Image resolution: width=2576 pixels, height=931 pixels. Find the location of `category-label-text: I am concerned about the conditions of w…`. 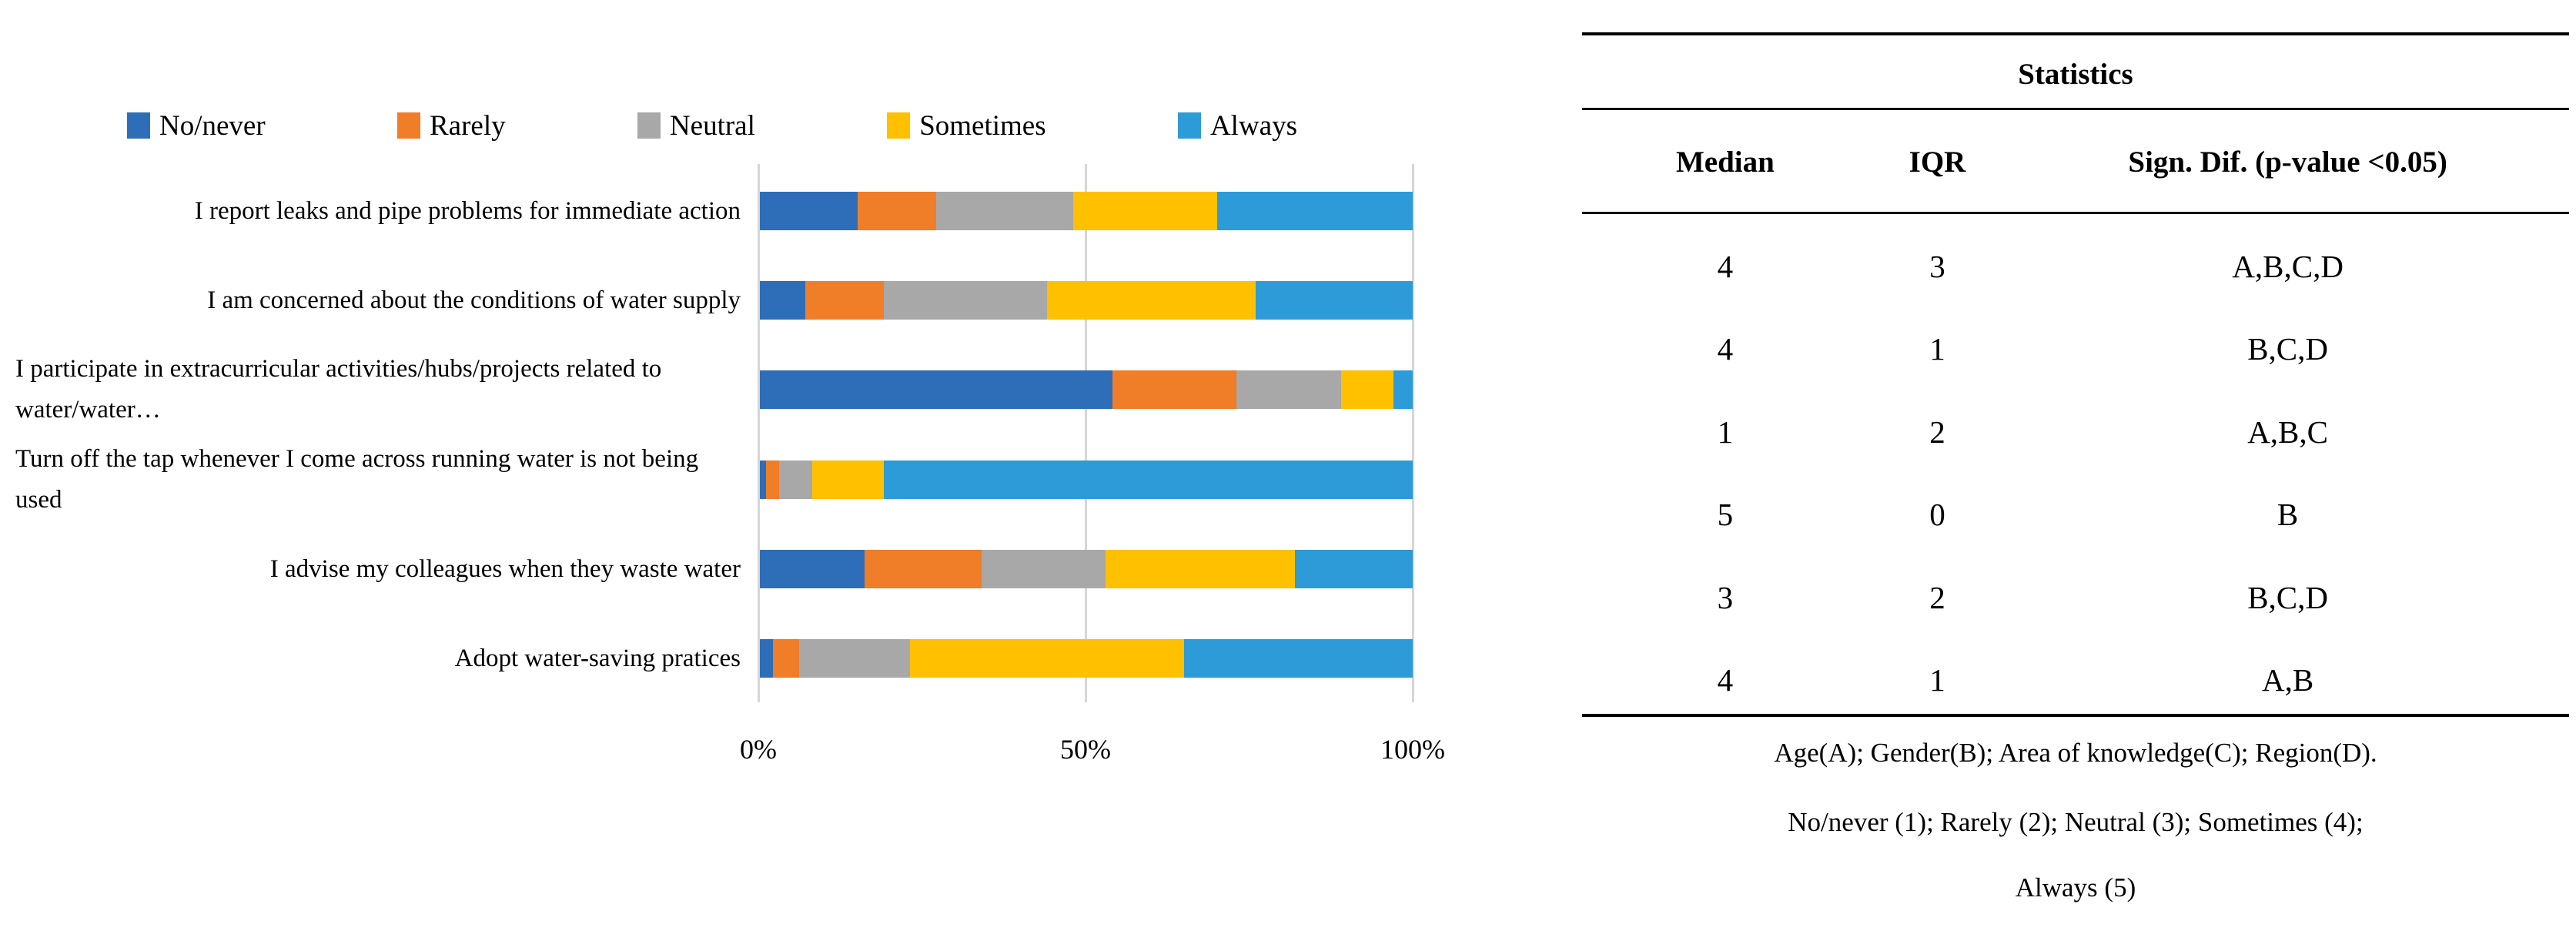

category-label-text: I am concerned about the conditions of w… is located at coordinates (474, 300).